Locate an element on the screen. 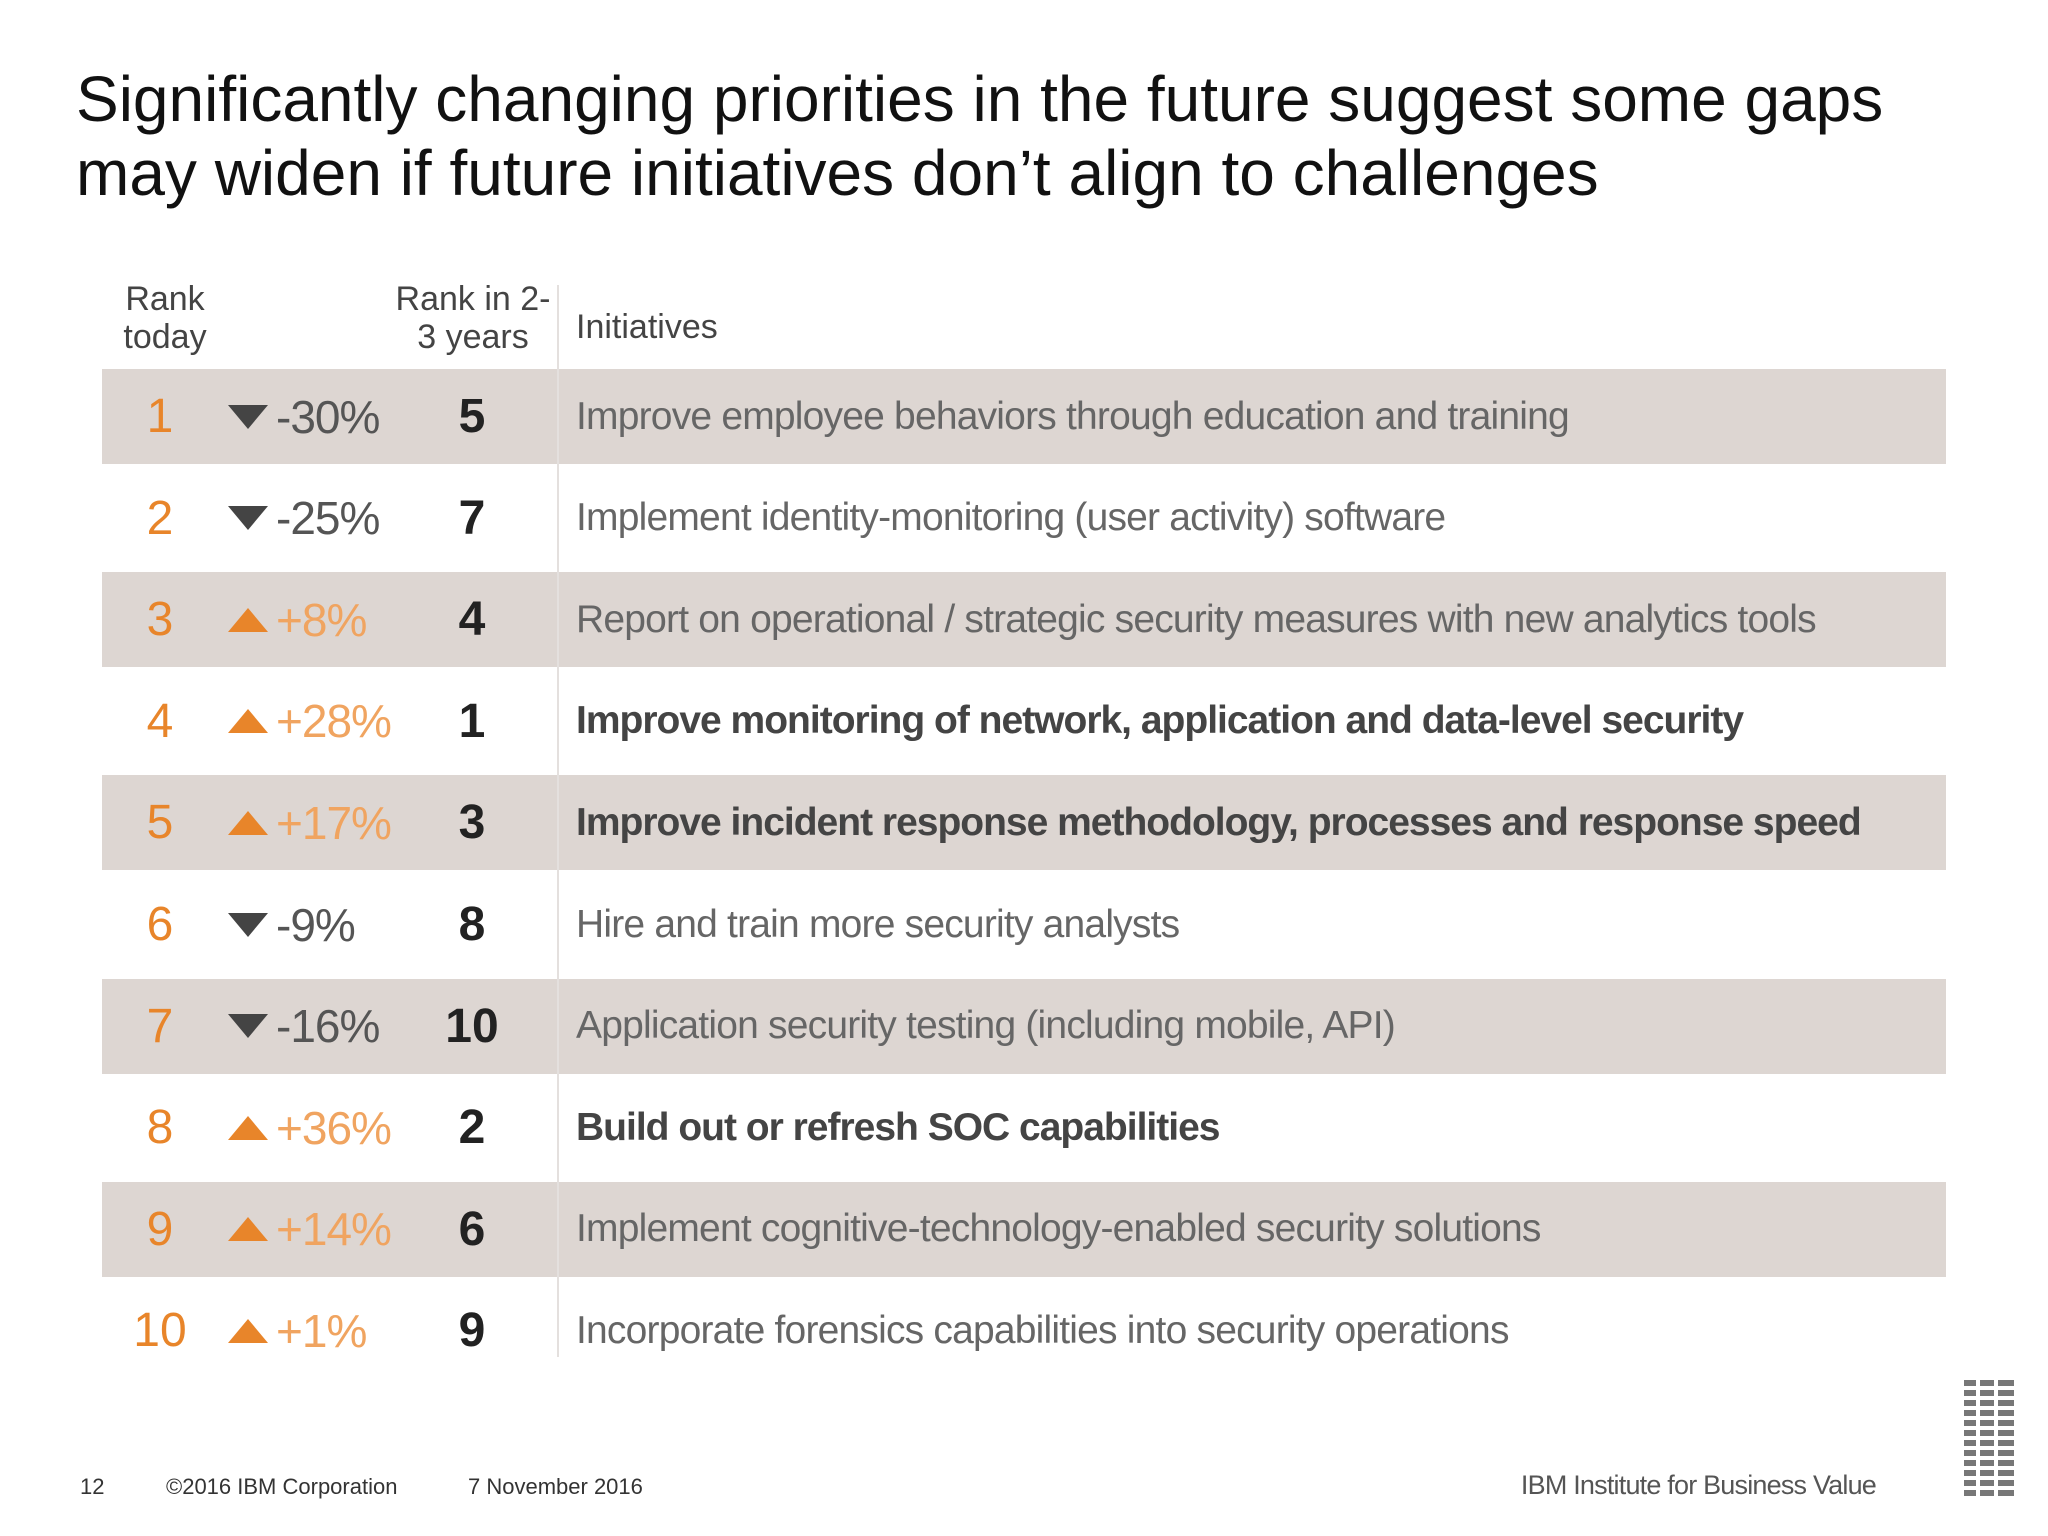  rank-future: 10 is located at coordinates (472, 1026).